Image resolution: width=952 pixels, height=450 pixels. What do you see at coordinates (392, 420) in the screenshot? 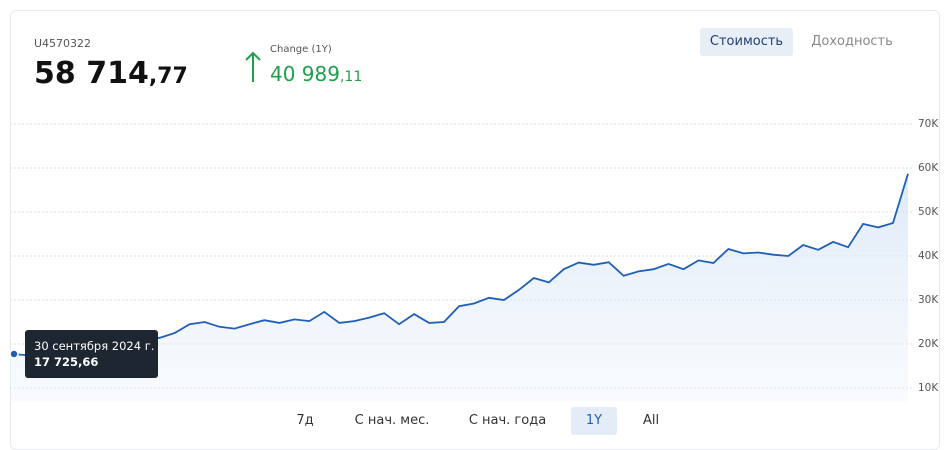
I see `period-button: С нач. мес.` at bounding box center [392, 420].